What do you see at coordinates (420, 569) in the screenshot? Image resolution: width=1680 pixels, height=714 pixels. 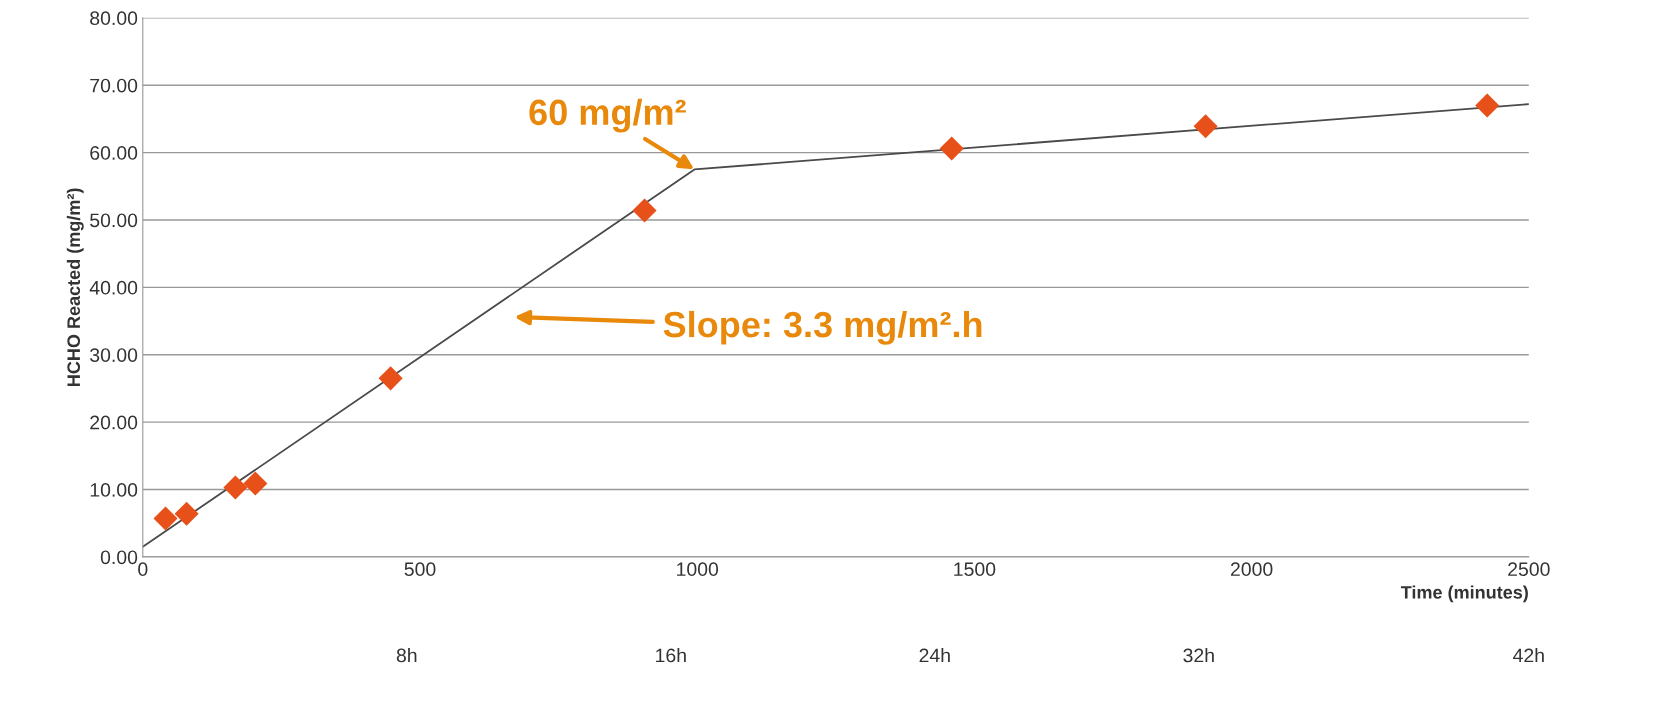 I see `x-tick-label: 500` at bounding box center [420, 569].